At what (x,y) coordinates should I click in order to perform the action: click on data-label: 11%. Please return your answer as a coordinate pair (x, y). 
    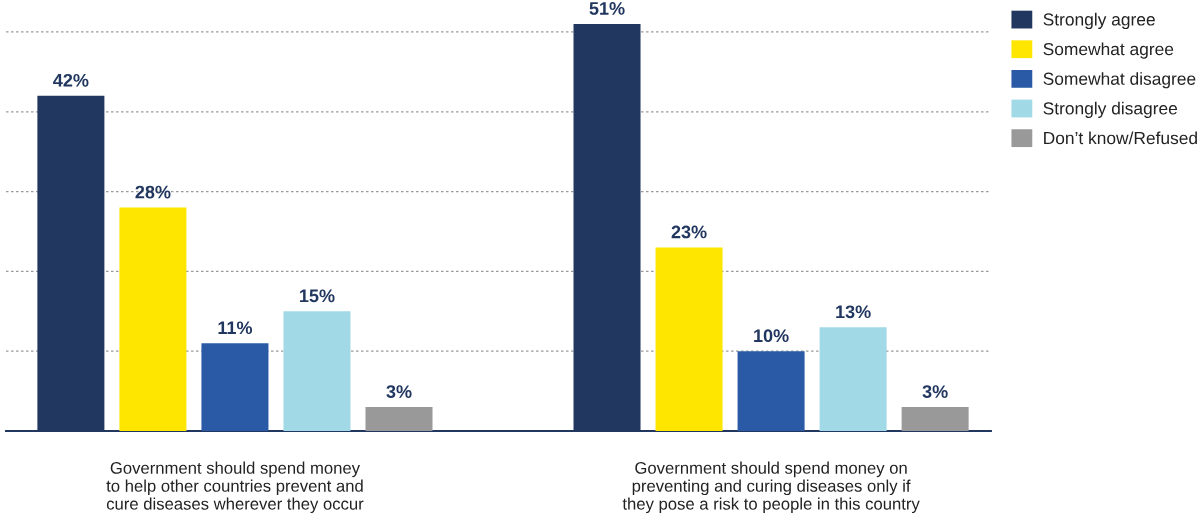
    Looking at the image, I should click on (235, 328).